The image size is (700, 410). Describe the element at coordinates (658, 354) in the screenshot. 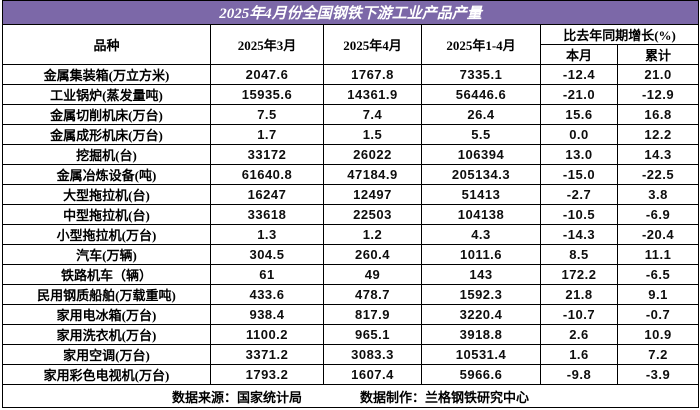

I see `value-yoy-cumulative: 7.2` at that location.